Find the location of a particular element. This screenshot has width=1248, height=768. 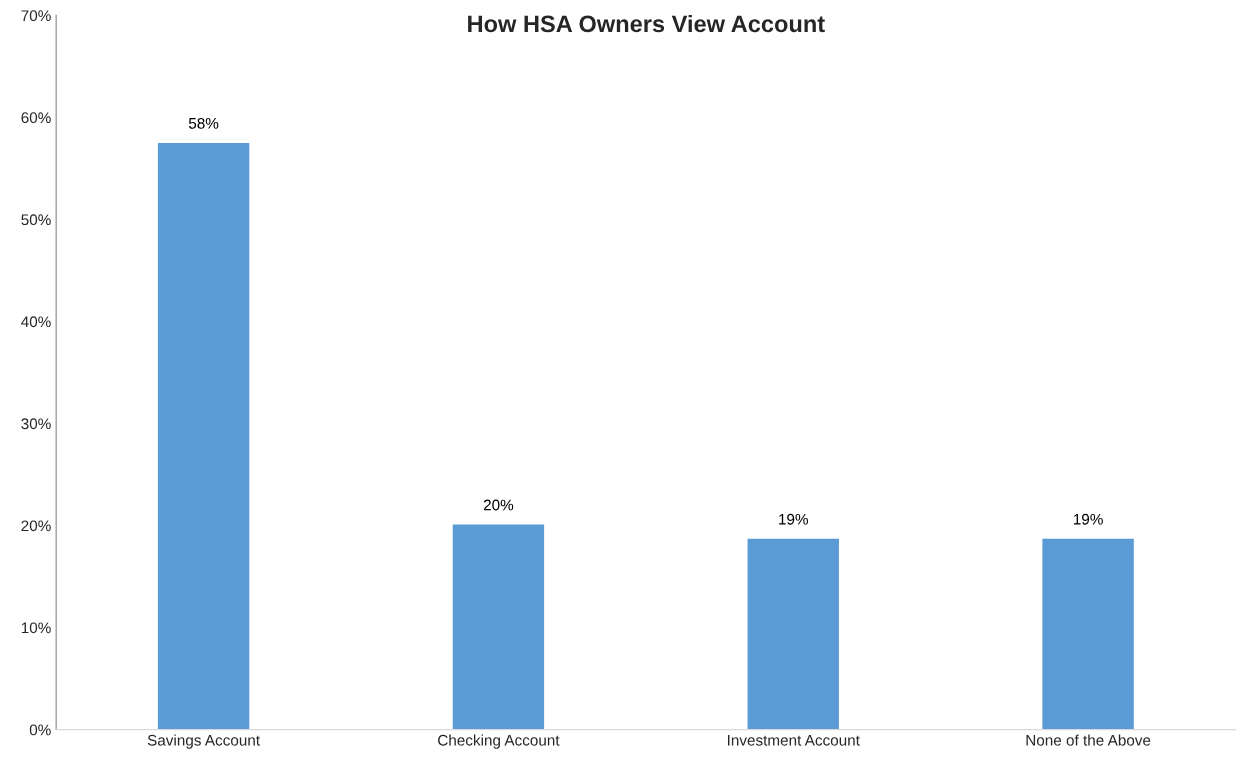

y-tick-label: 60% is located at coordinates (36, 118).